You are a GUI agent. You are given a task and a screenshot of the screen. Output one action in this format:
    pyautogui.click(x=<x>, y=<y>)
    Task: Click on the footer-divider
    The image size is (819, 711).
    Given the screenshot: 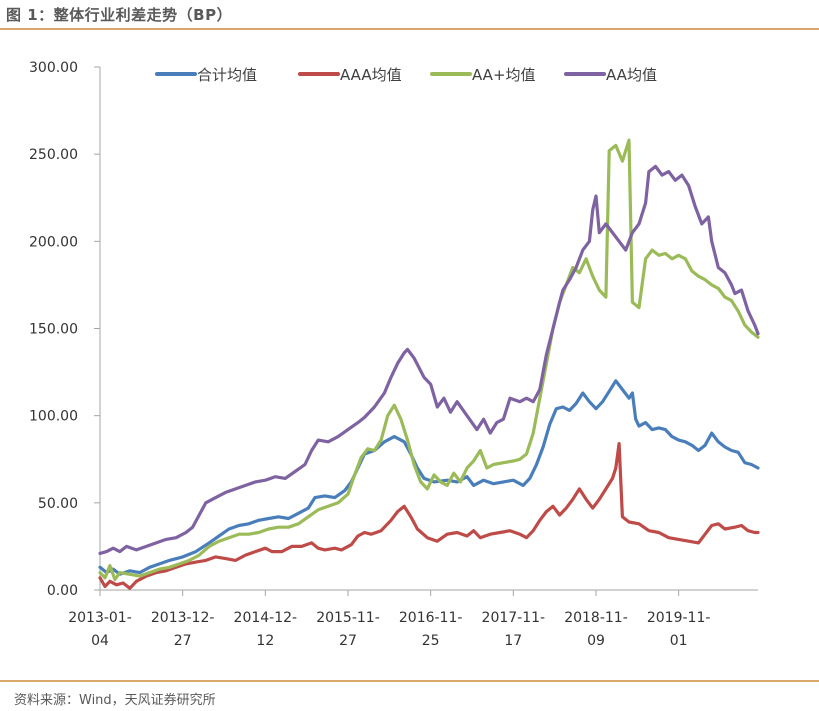 What is the action you would take?
    pyautogui.click(x=409, y=681)
    